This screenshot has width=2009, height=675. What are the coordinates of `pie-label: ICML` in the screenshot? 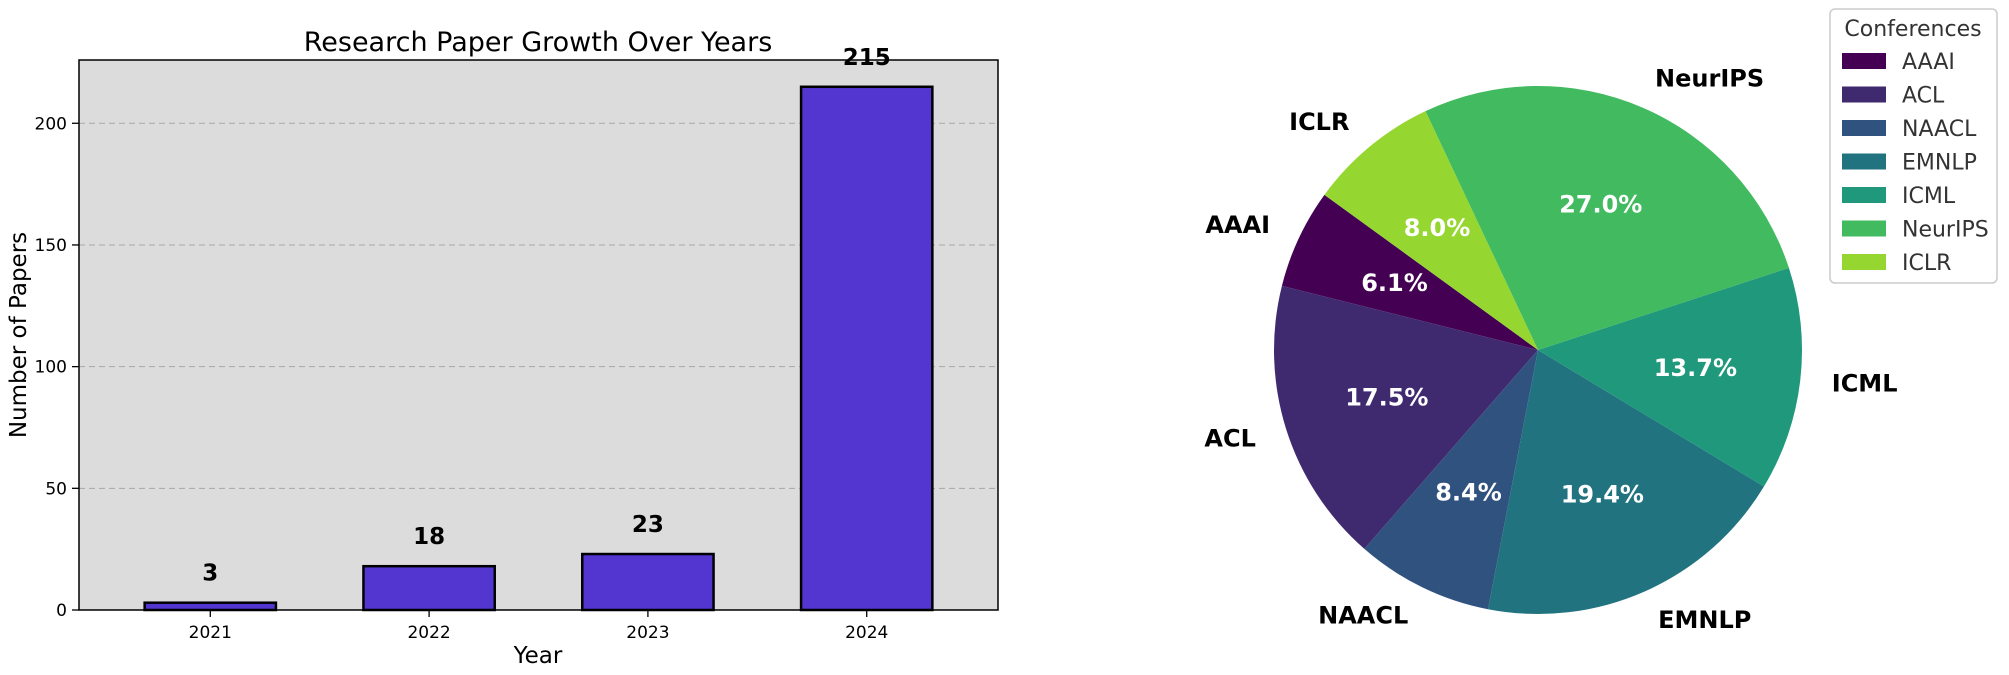 It's located at (1865, 384).